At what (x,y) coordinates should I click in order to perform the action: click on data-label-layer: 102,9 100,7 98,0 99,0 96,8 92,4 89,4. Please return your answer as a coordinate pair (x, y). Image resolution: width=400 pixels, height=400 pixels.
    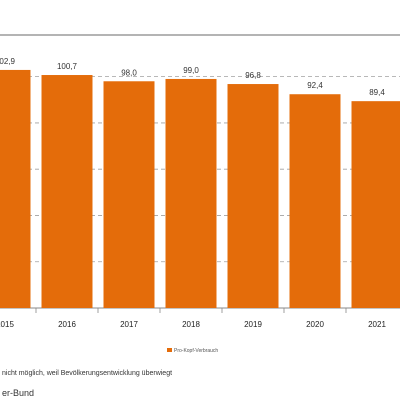
    Looking at the image, I should click on (192, 77).